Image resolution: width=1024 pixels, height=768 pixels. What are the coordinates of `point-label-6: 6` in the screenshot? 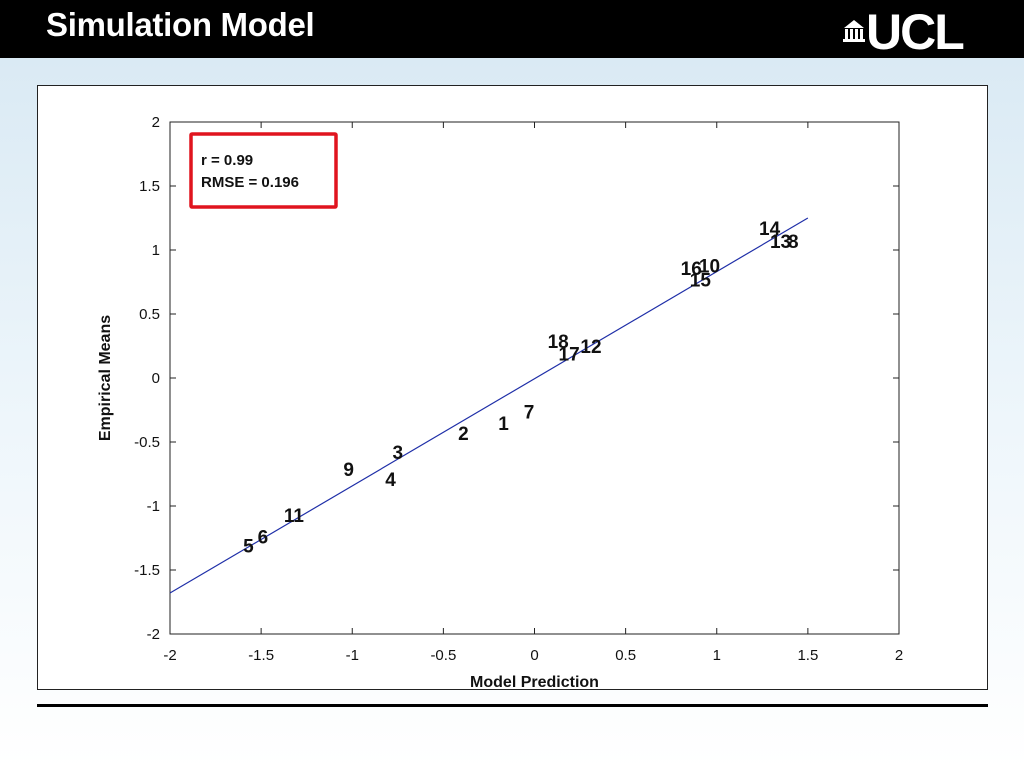 It's located at (263, 538).